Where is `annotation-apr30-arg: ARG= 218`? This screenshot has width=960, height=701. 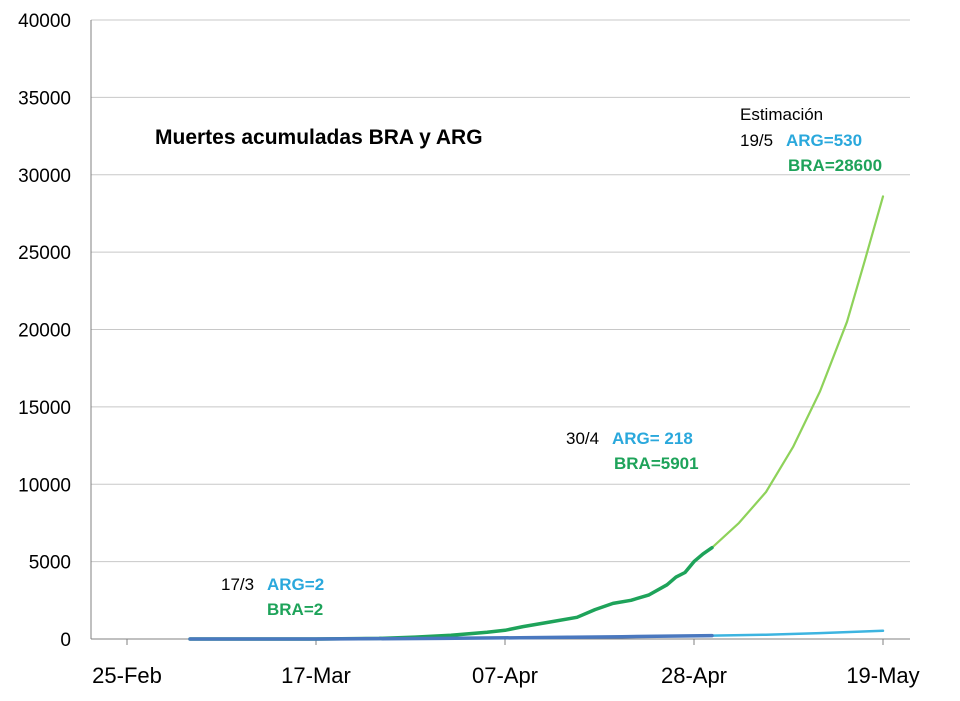
annotation-apr30-arg: ARG= 218 is located at coordinates (652, 438).